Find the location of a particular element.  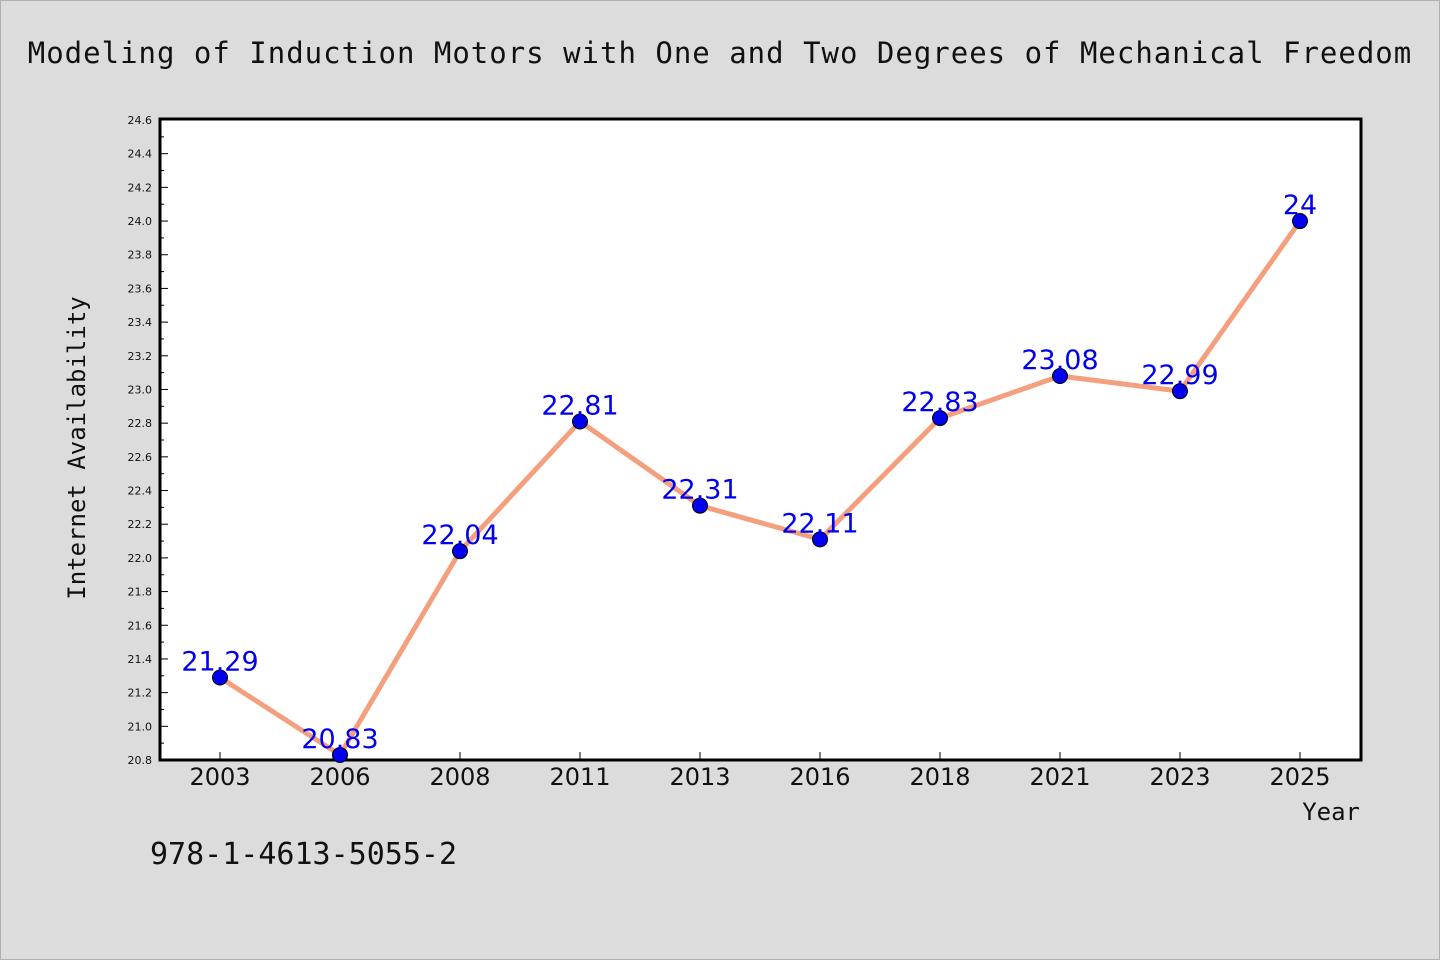

data-label: 22.81 is located at coordinates (579, 405).